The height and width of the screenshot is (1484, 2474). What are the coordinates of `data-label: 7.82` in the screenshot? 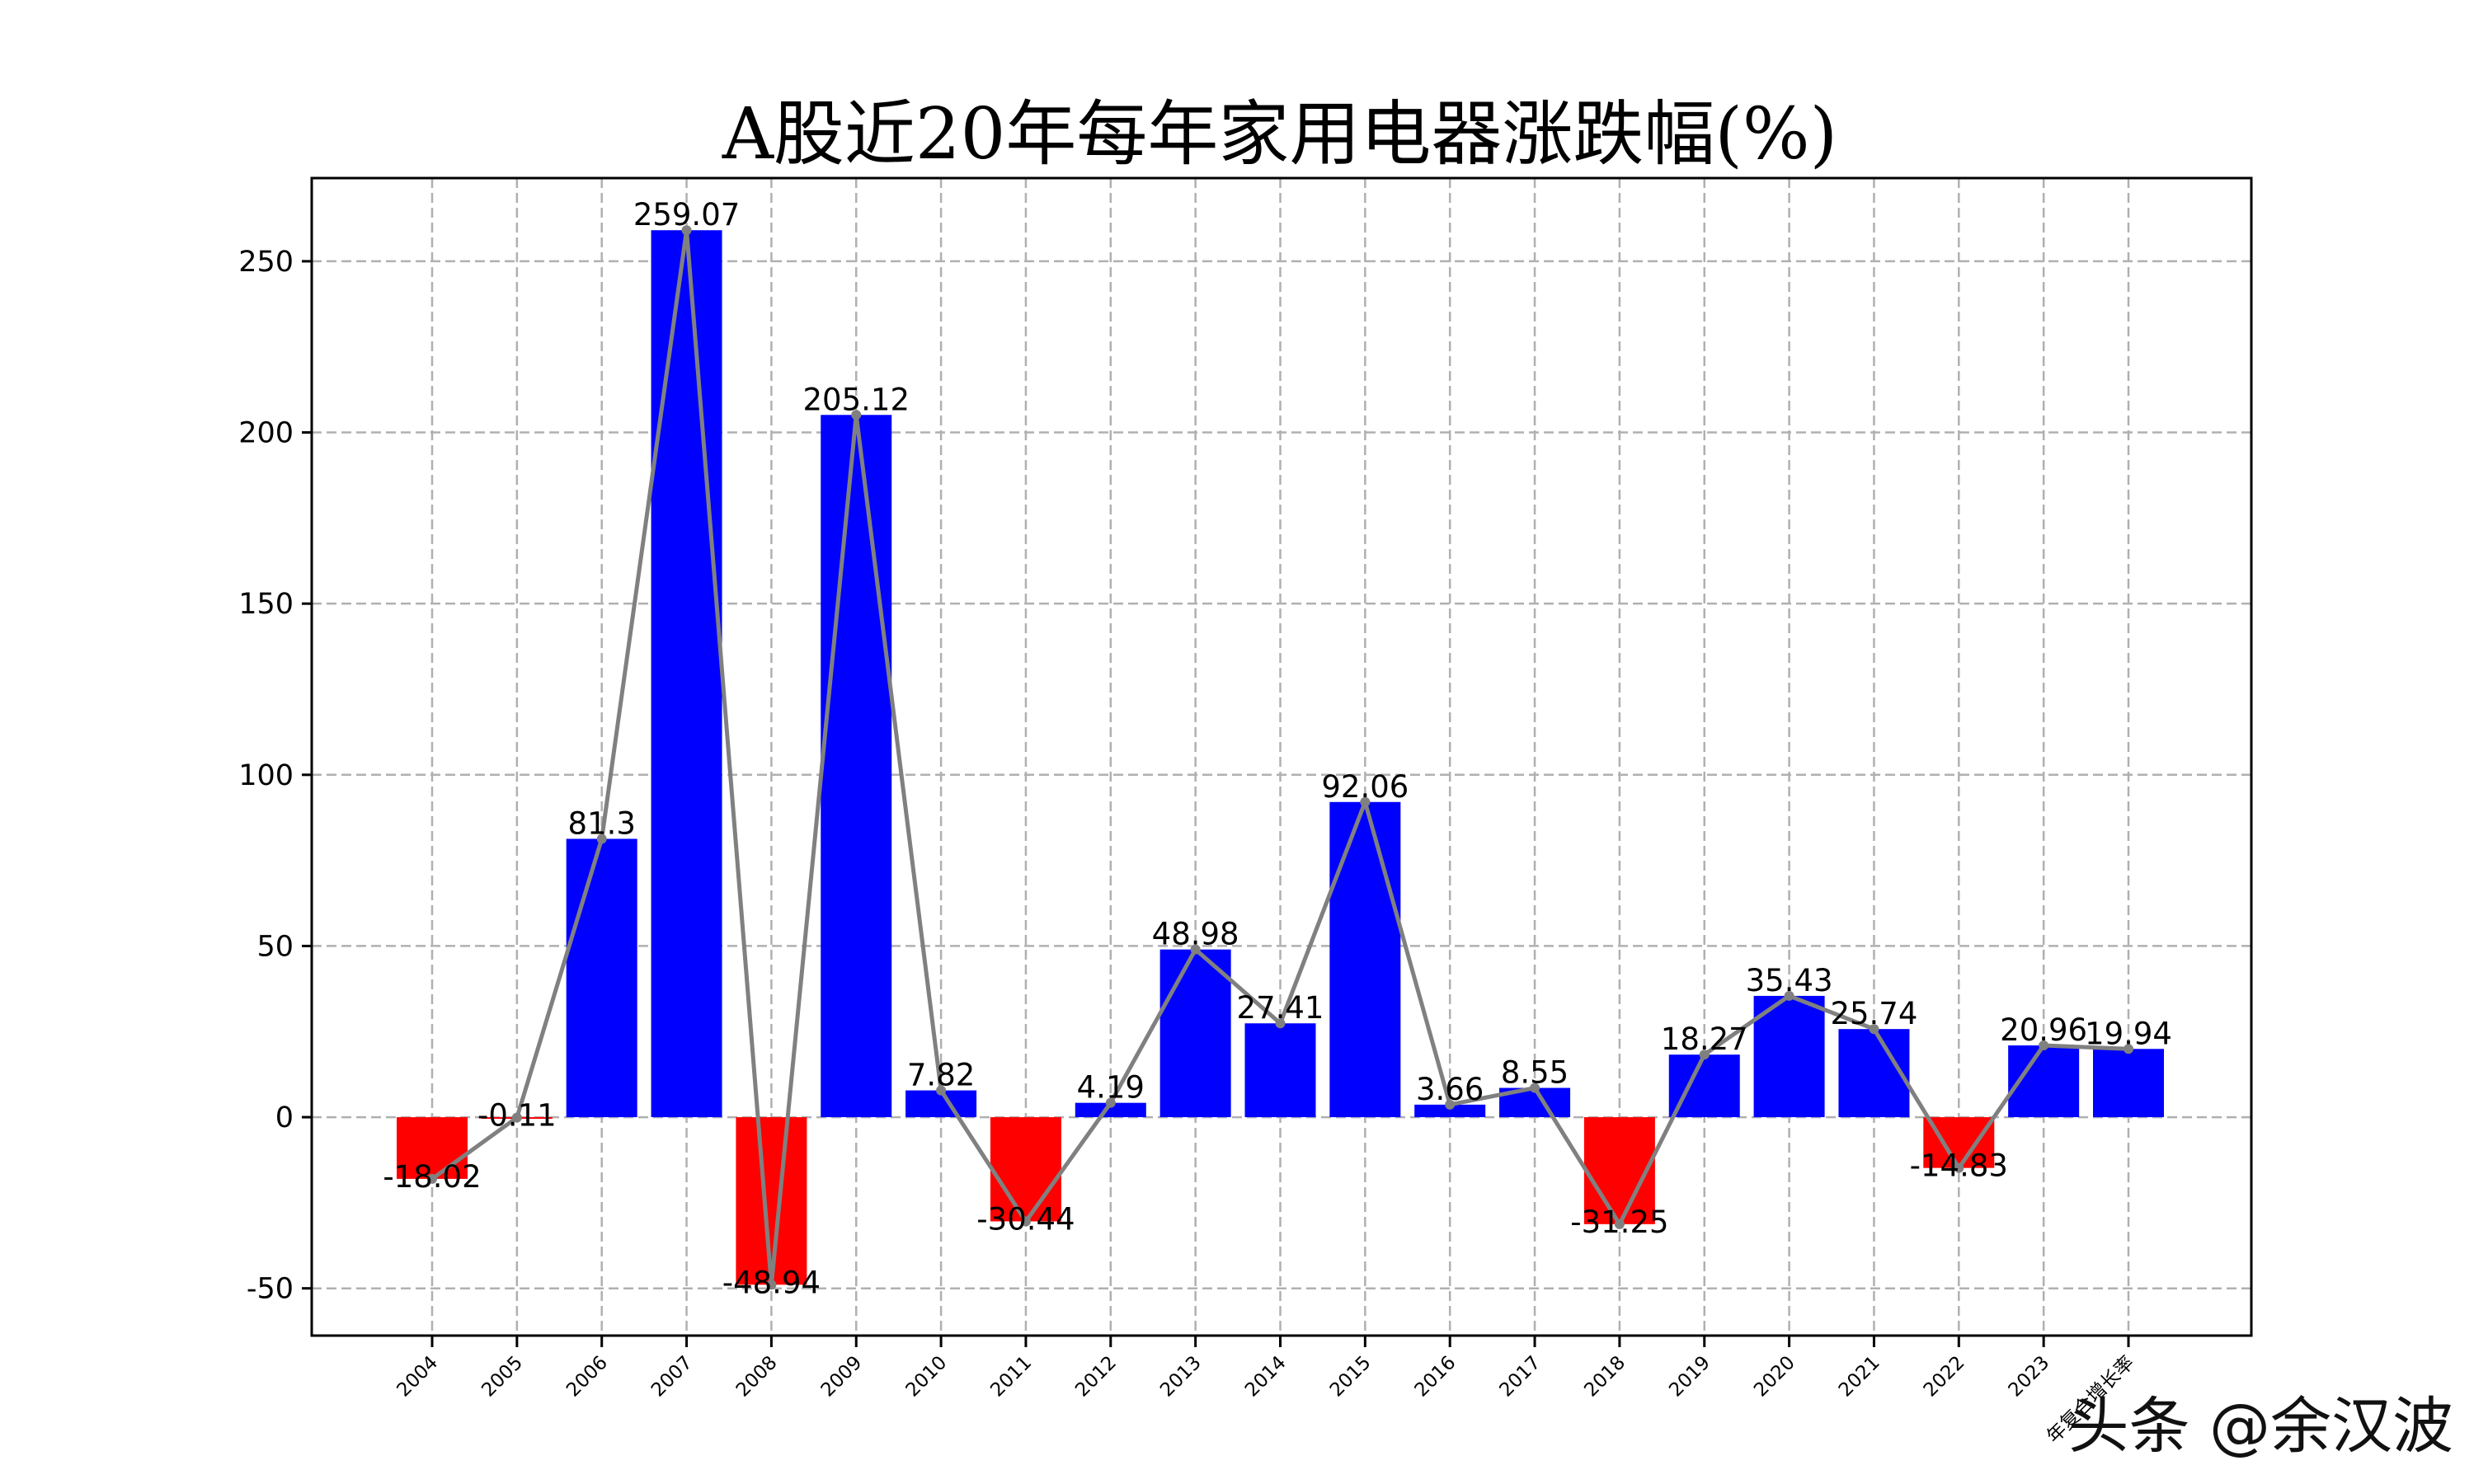 It's located at (941, 1075).